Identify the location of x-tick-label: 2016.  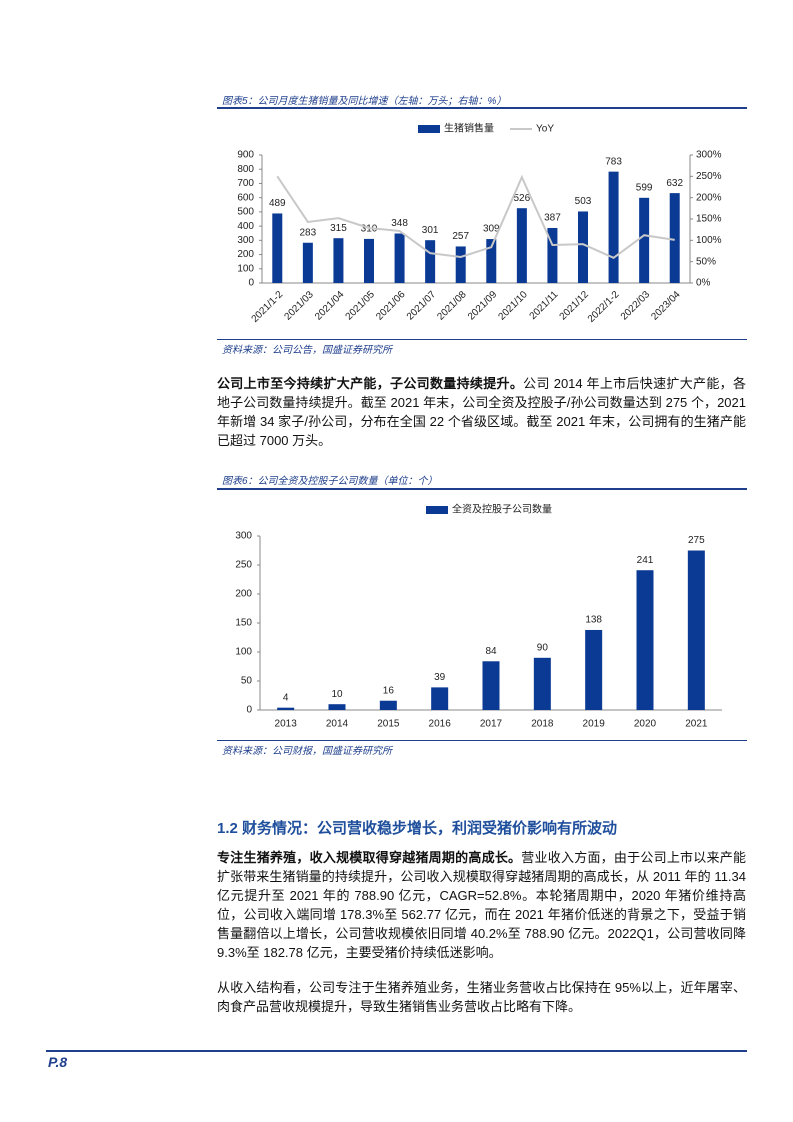
(440, 724).